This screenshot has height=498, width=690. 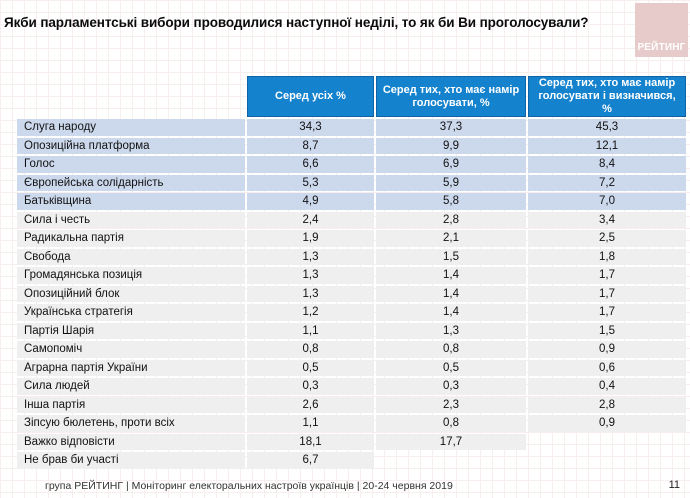 I want to click on value-cell: 0,4, so click(x=607, y=386).